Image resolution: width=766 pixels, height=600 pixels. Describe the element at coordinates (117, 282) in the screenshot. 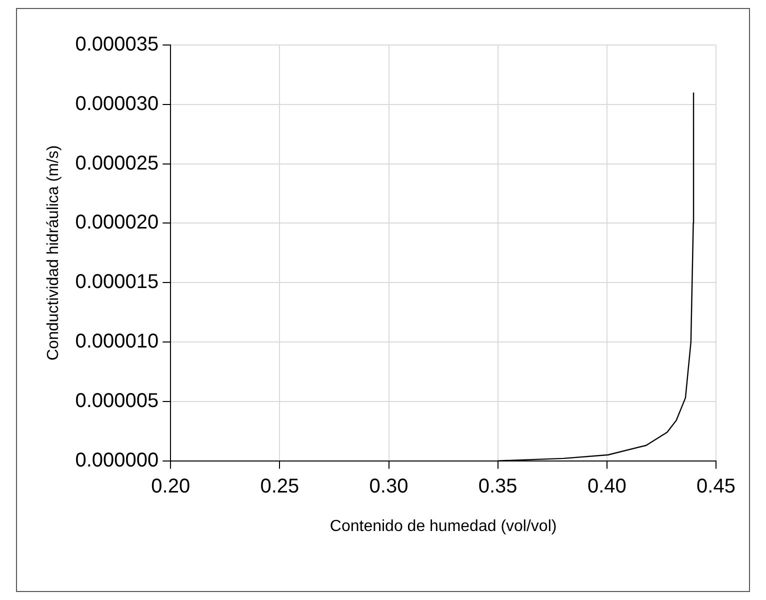

I see `y-tick-label: 0.000015` at that location.